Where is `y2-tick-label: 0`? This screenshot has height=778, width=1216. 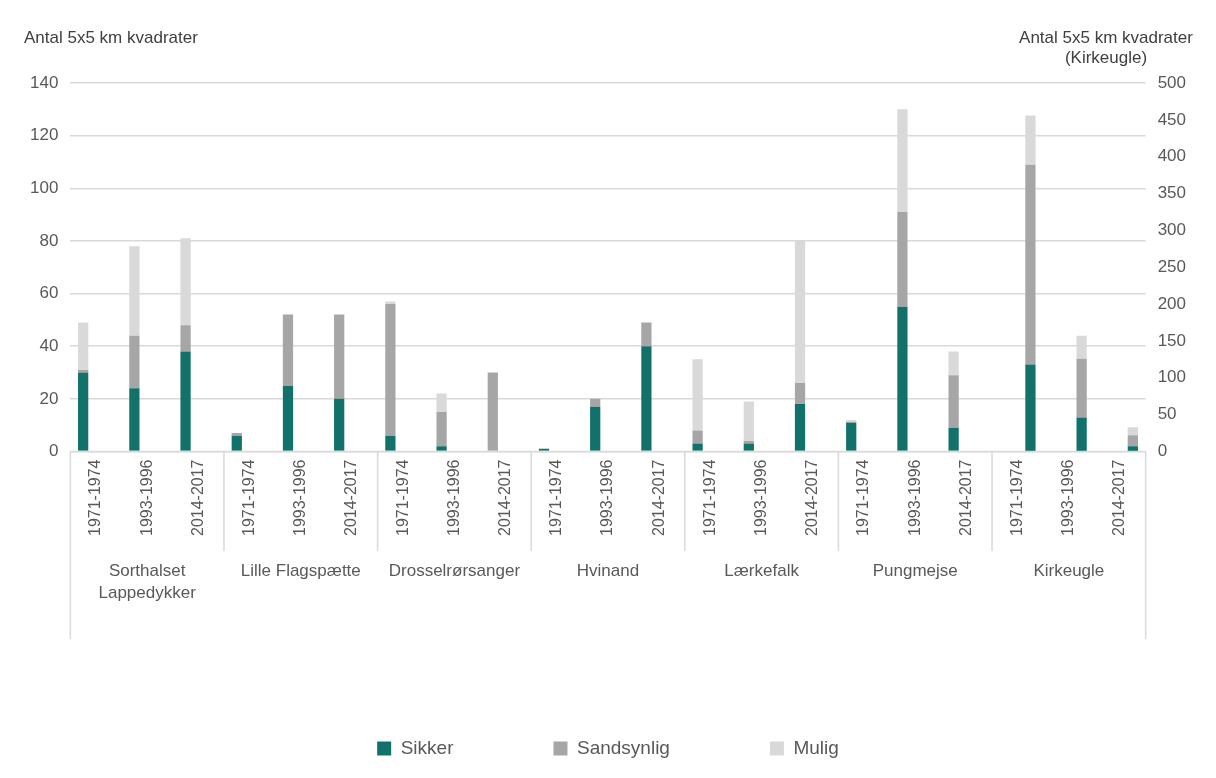
y2-tick-label: 0 is located at coordinates (1162, 451).